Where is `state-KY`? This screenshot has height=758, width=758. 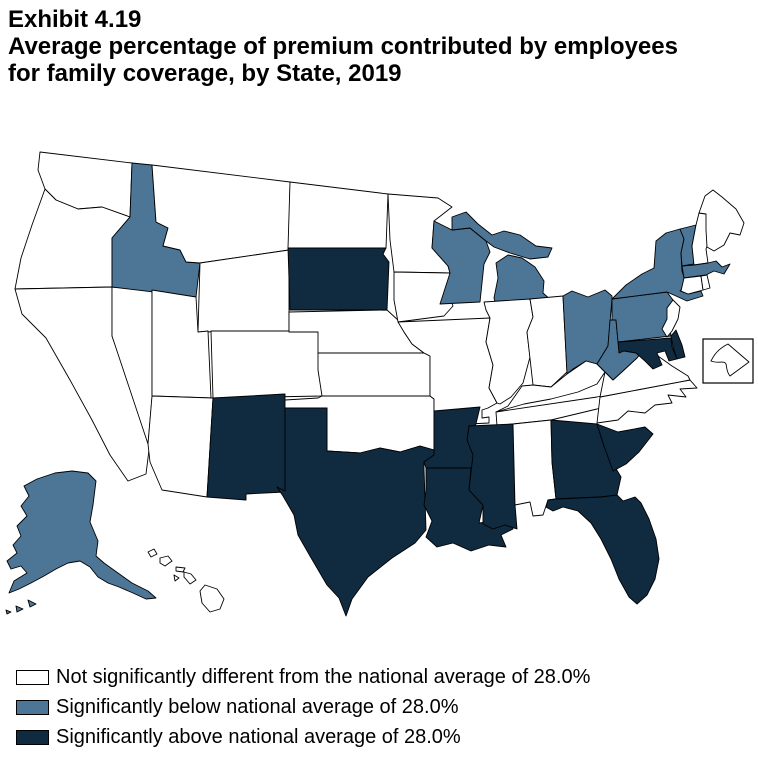 state-KY is located at coordinates (550, 386).